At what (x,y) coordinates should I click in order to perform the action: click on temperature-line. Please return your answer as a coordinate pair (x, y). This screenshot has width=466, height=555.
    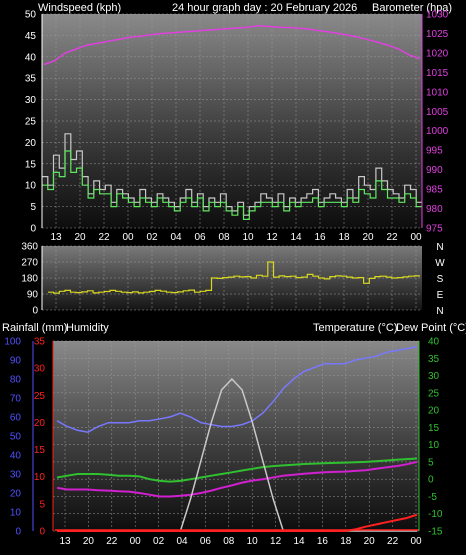
    Looking at the image, I should click on (237, 470).